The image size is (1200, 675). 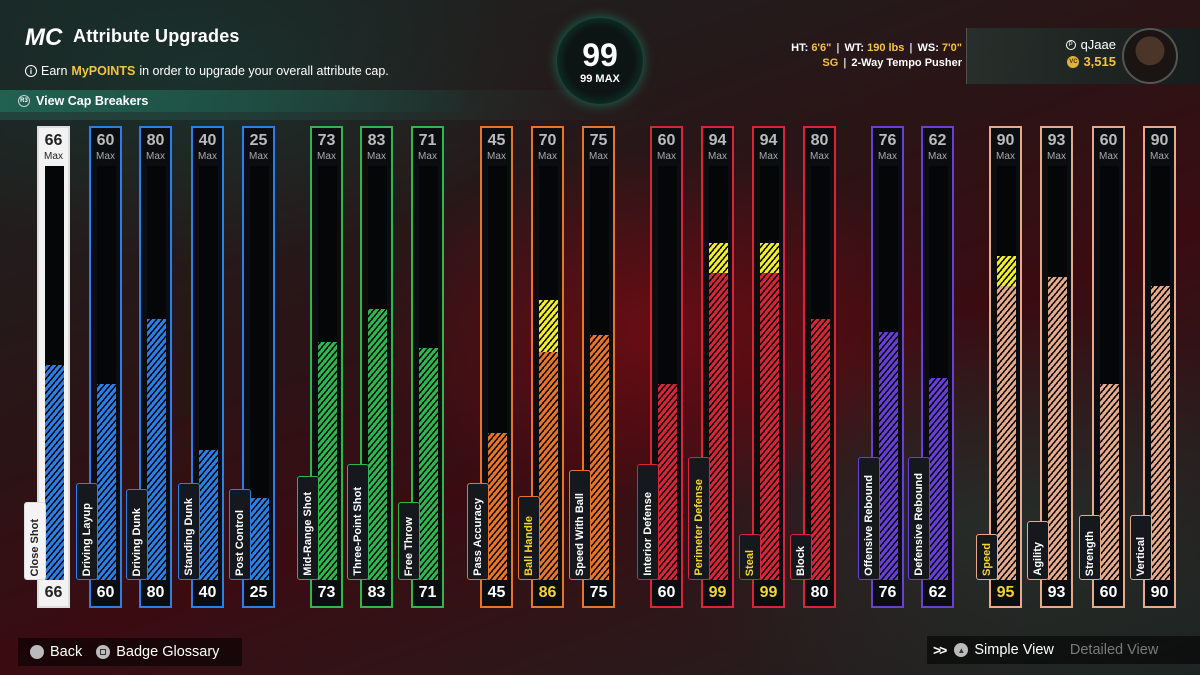 What do you see at coordinates (819, 592) in the screenshot?
I see `attribute-current-value: 80` at bounding box center [819, 592].